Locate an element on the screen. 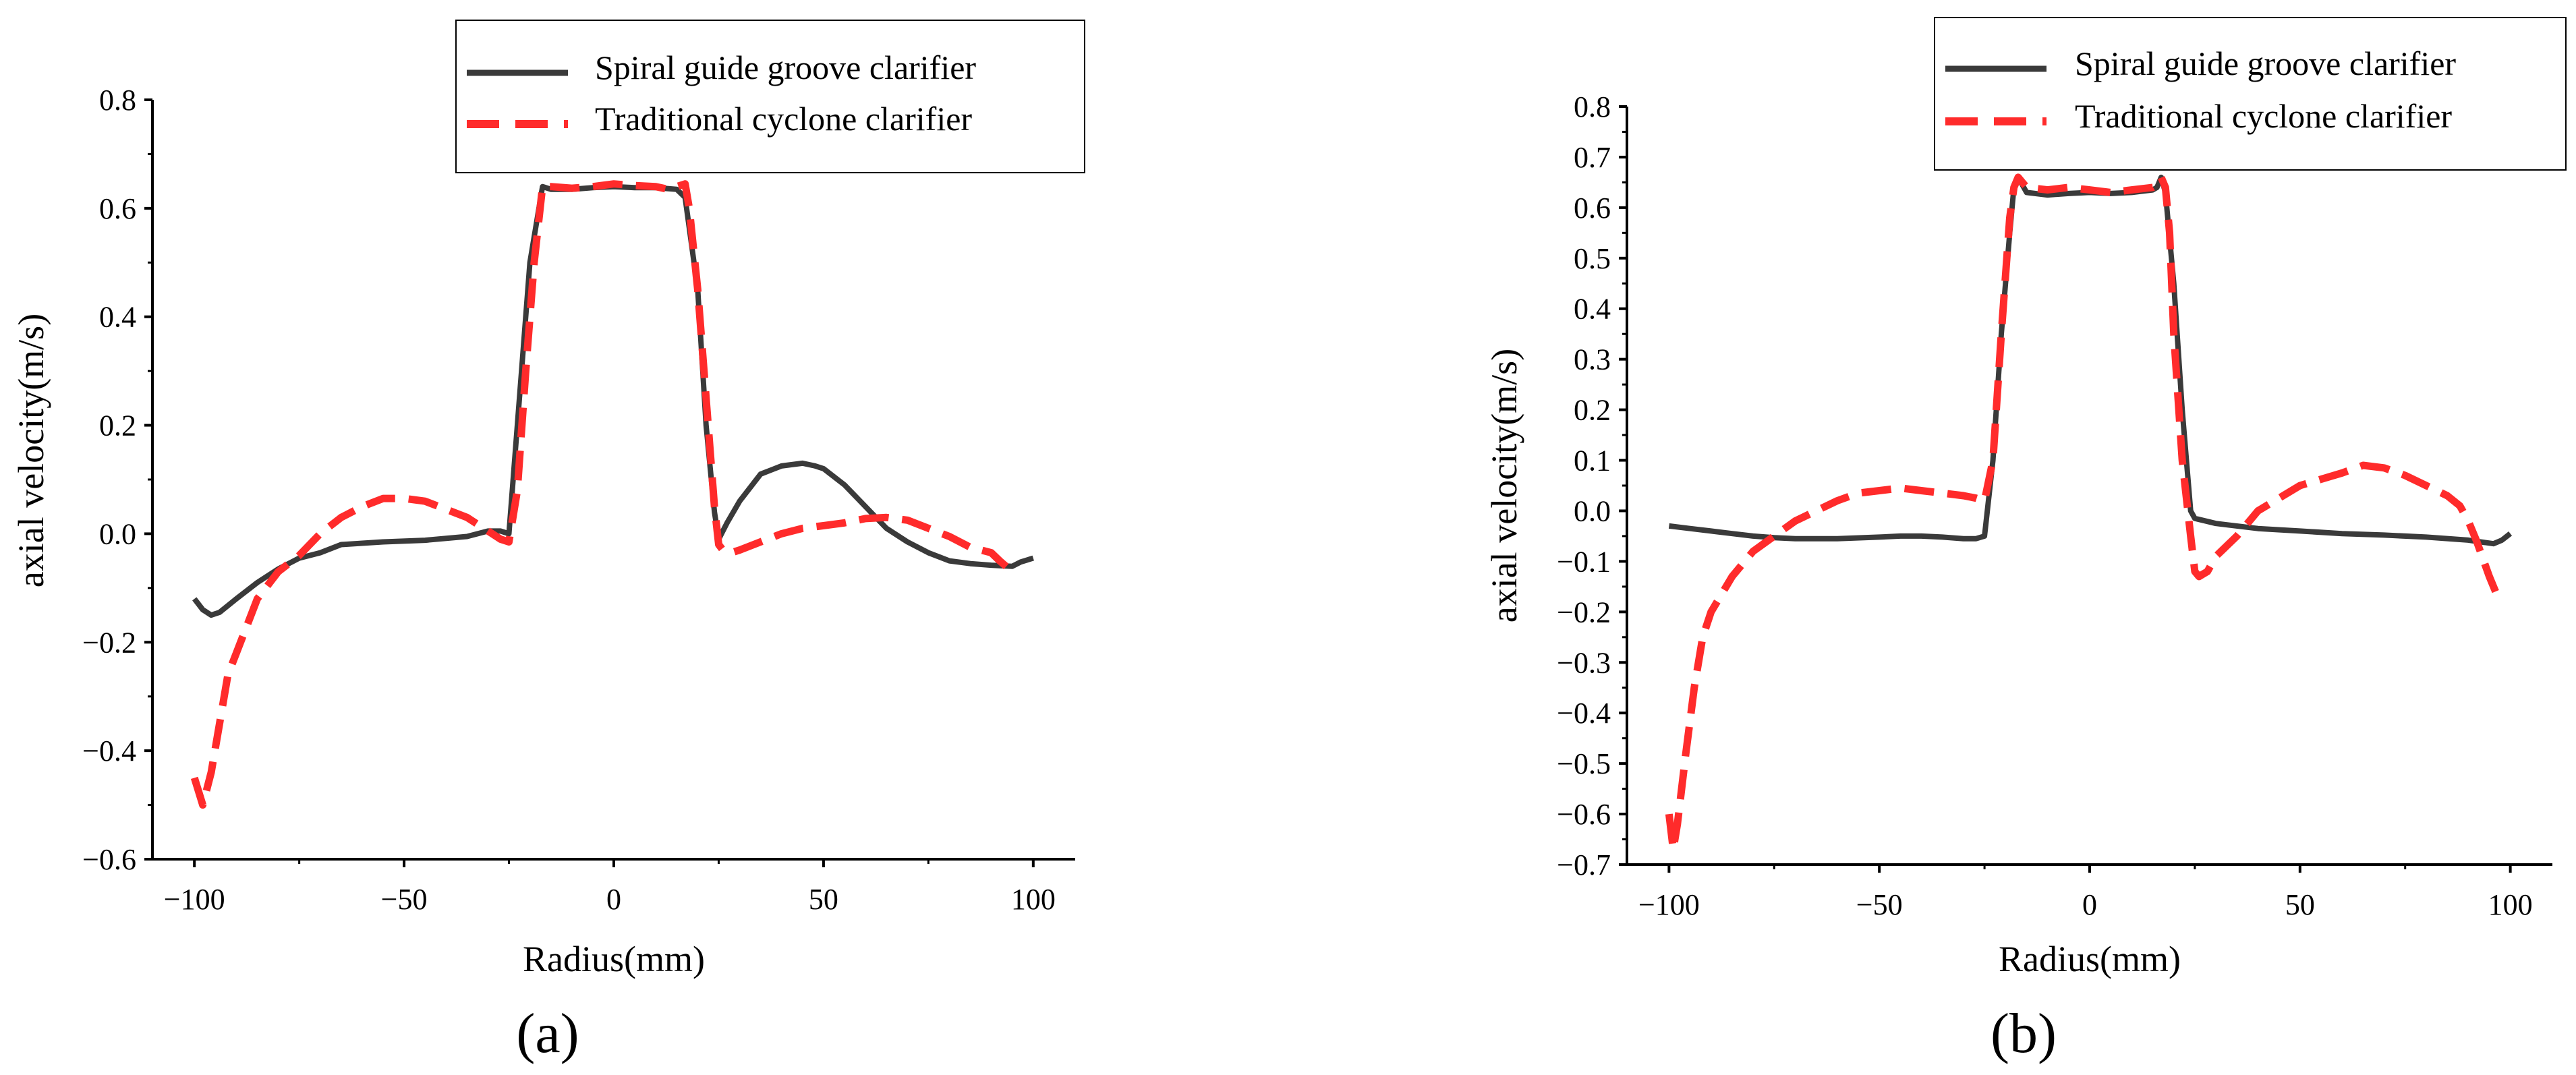 The image size is (2576, 1075). panel-label: (a) is located at coordinates (547, 1033).